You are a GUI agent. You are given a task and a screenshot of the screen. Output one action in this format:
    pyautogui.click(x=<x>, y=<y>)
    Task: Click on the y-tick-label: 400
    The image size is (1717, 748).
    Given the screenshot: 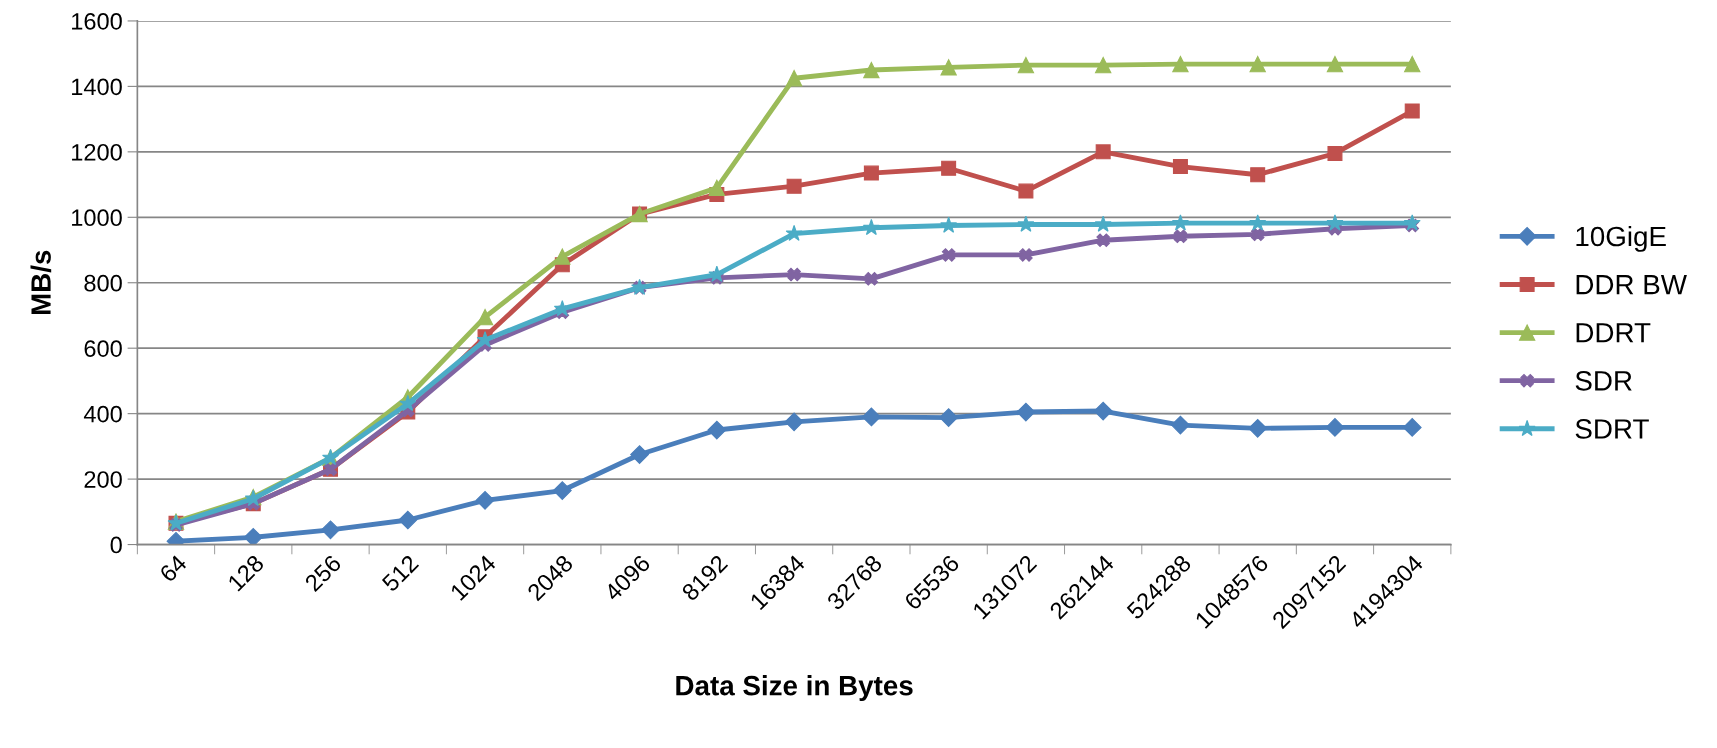 What is the action you would take?
    pyautogui.click(x=102, y=414)
    